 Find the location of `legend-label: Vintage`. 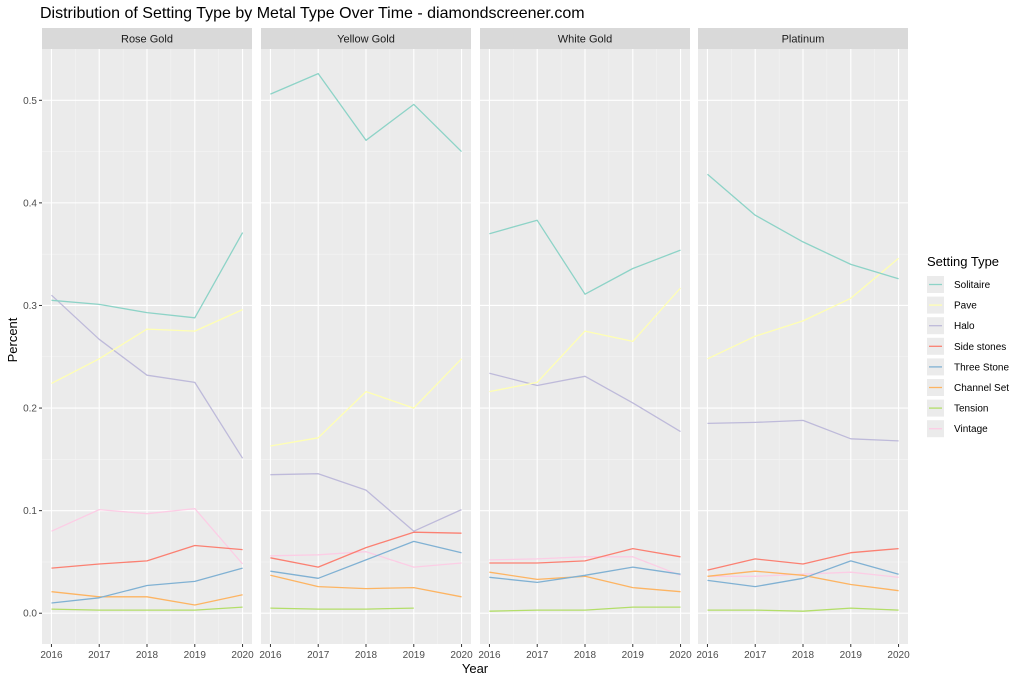

legend-label: Vintage is located at coordinates (971, 429).